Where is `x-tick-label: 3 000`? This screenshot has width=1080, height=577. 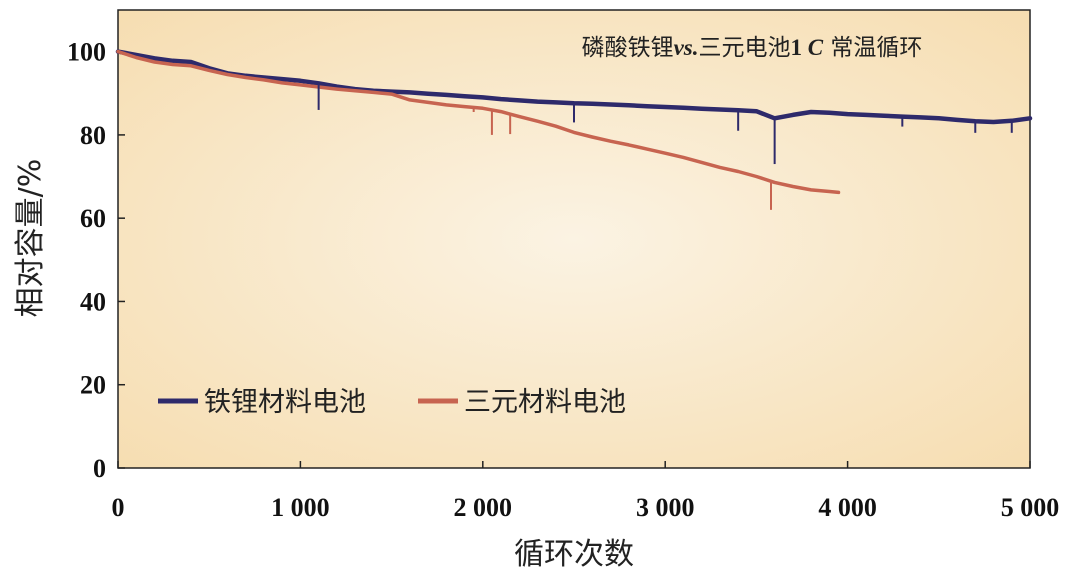
x-tick-label: 3 000 is located at coordinates (665, 507).